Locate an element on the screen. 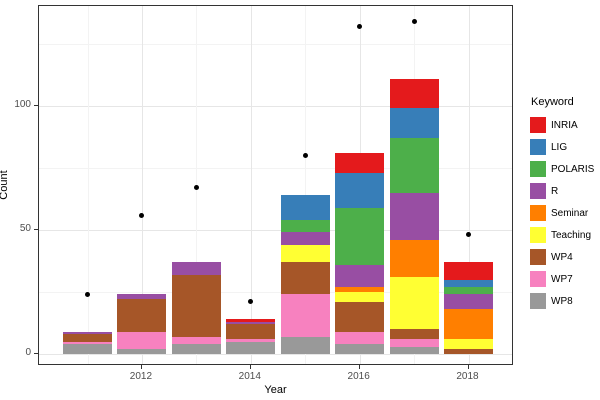 The height and width of the screenshot is (400, 600). legend-label: Teaching is located at coordinates (571, 235).